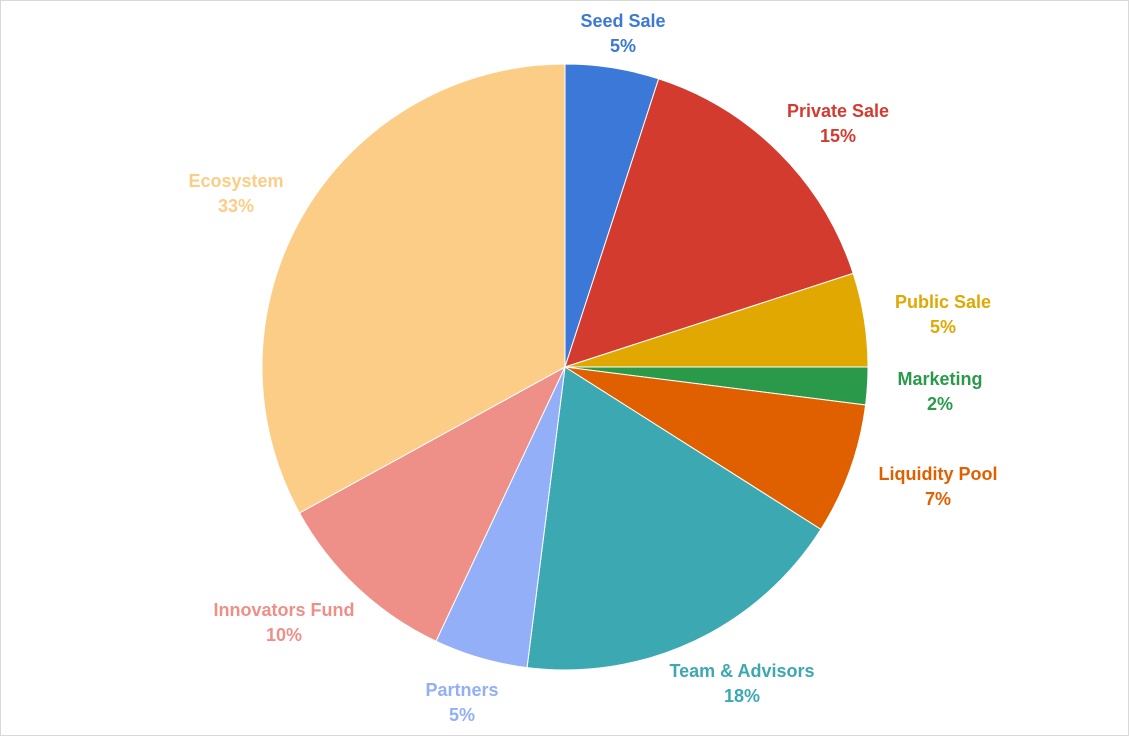  Describe the element at coordinates (236, 206) in the screenshot. I see `slice-pct-ecosystem: 33%` at that location.